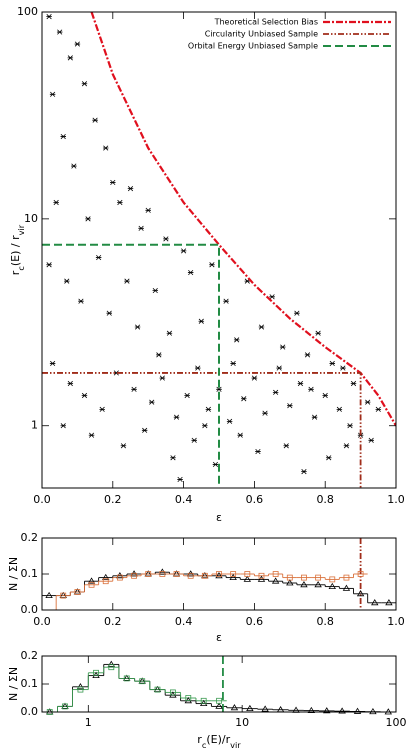 This screenshot has height=748, width=415. What do you see at coordinates (219, 637) in the screenshot?
I see `x-axis-label: ε` at bounding box center [219, 637].